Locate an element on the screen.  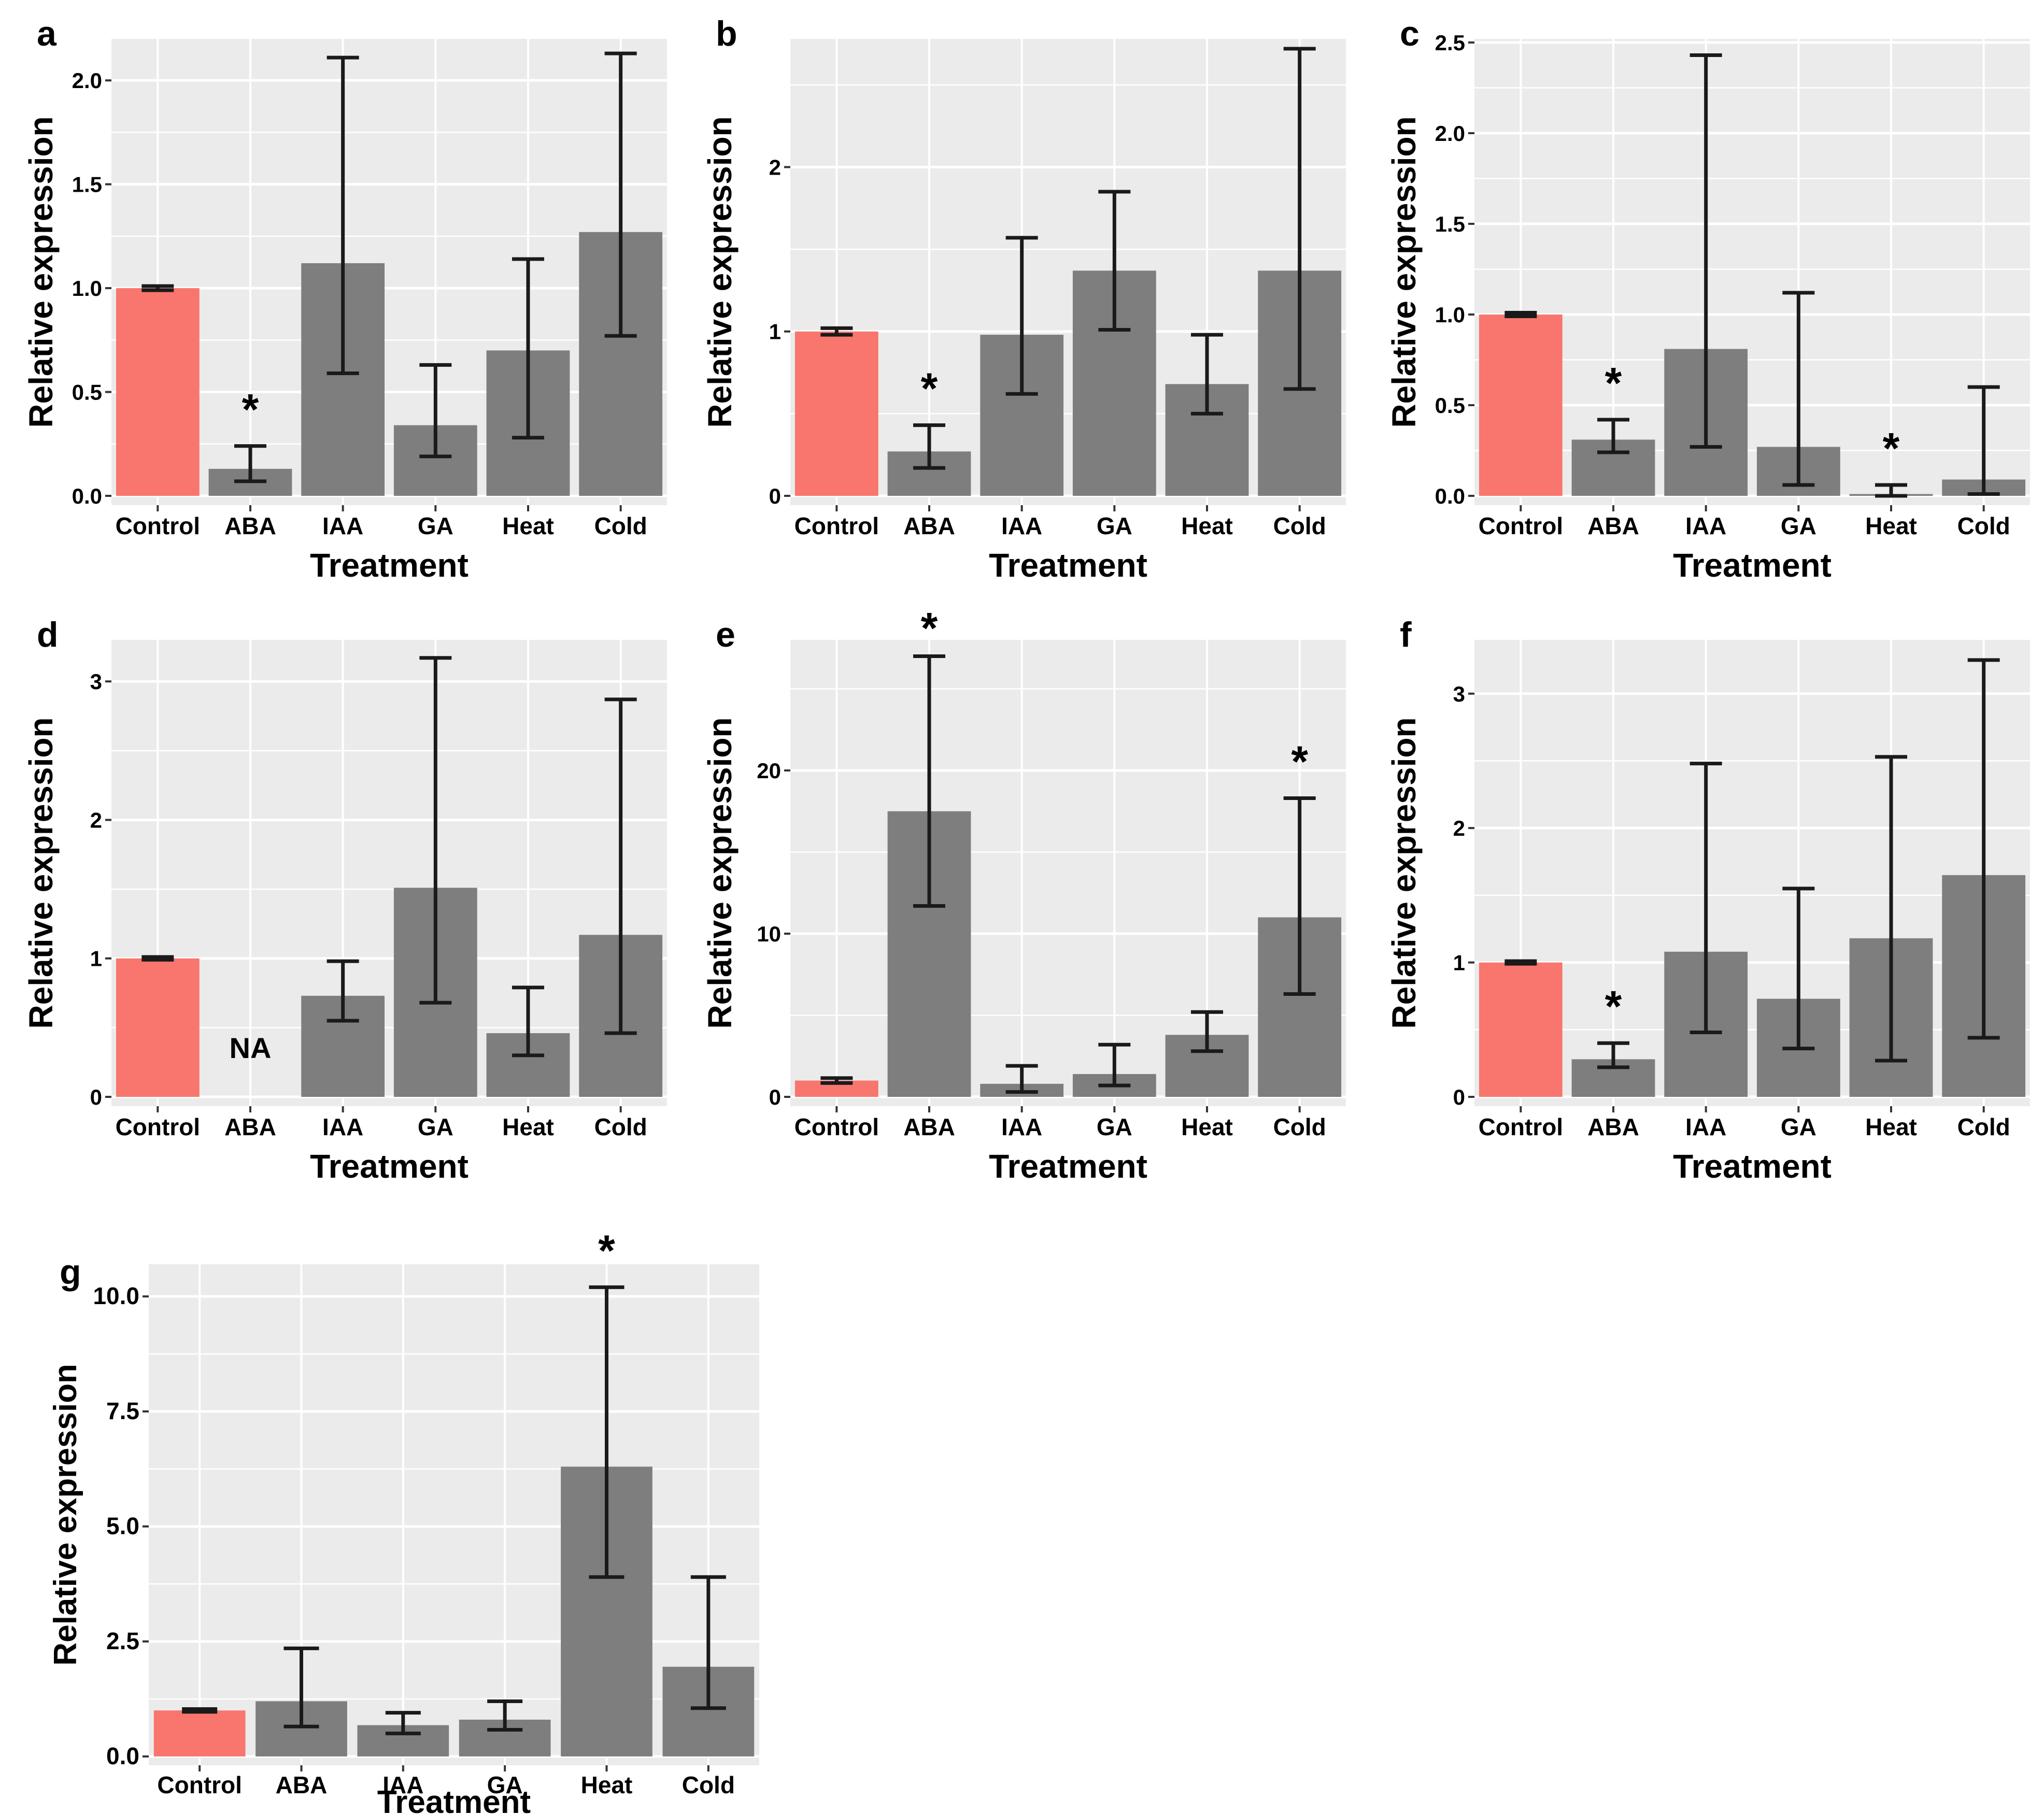
y-tick-label: 7.5 is located at coordinates (122, 1410).